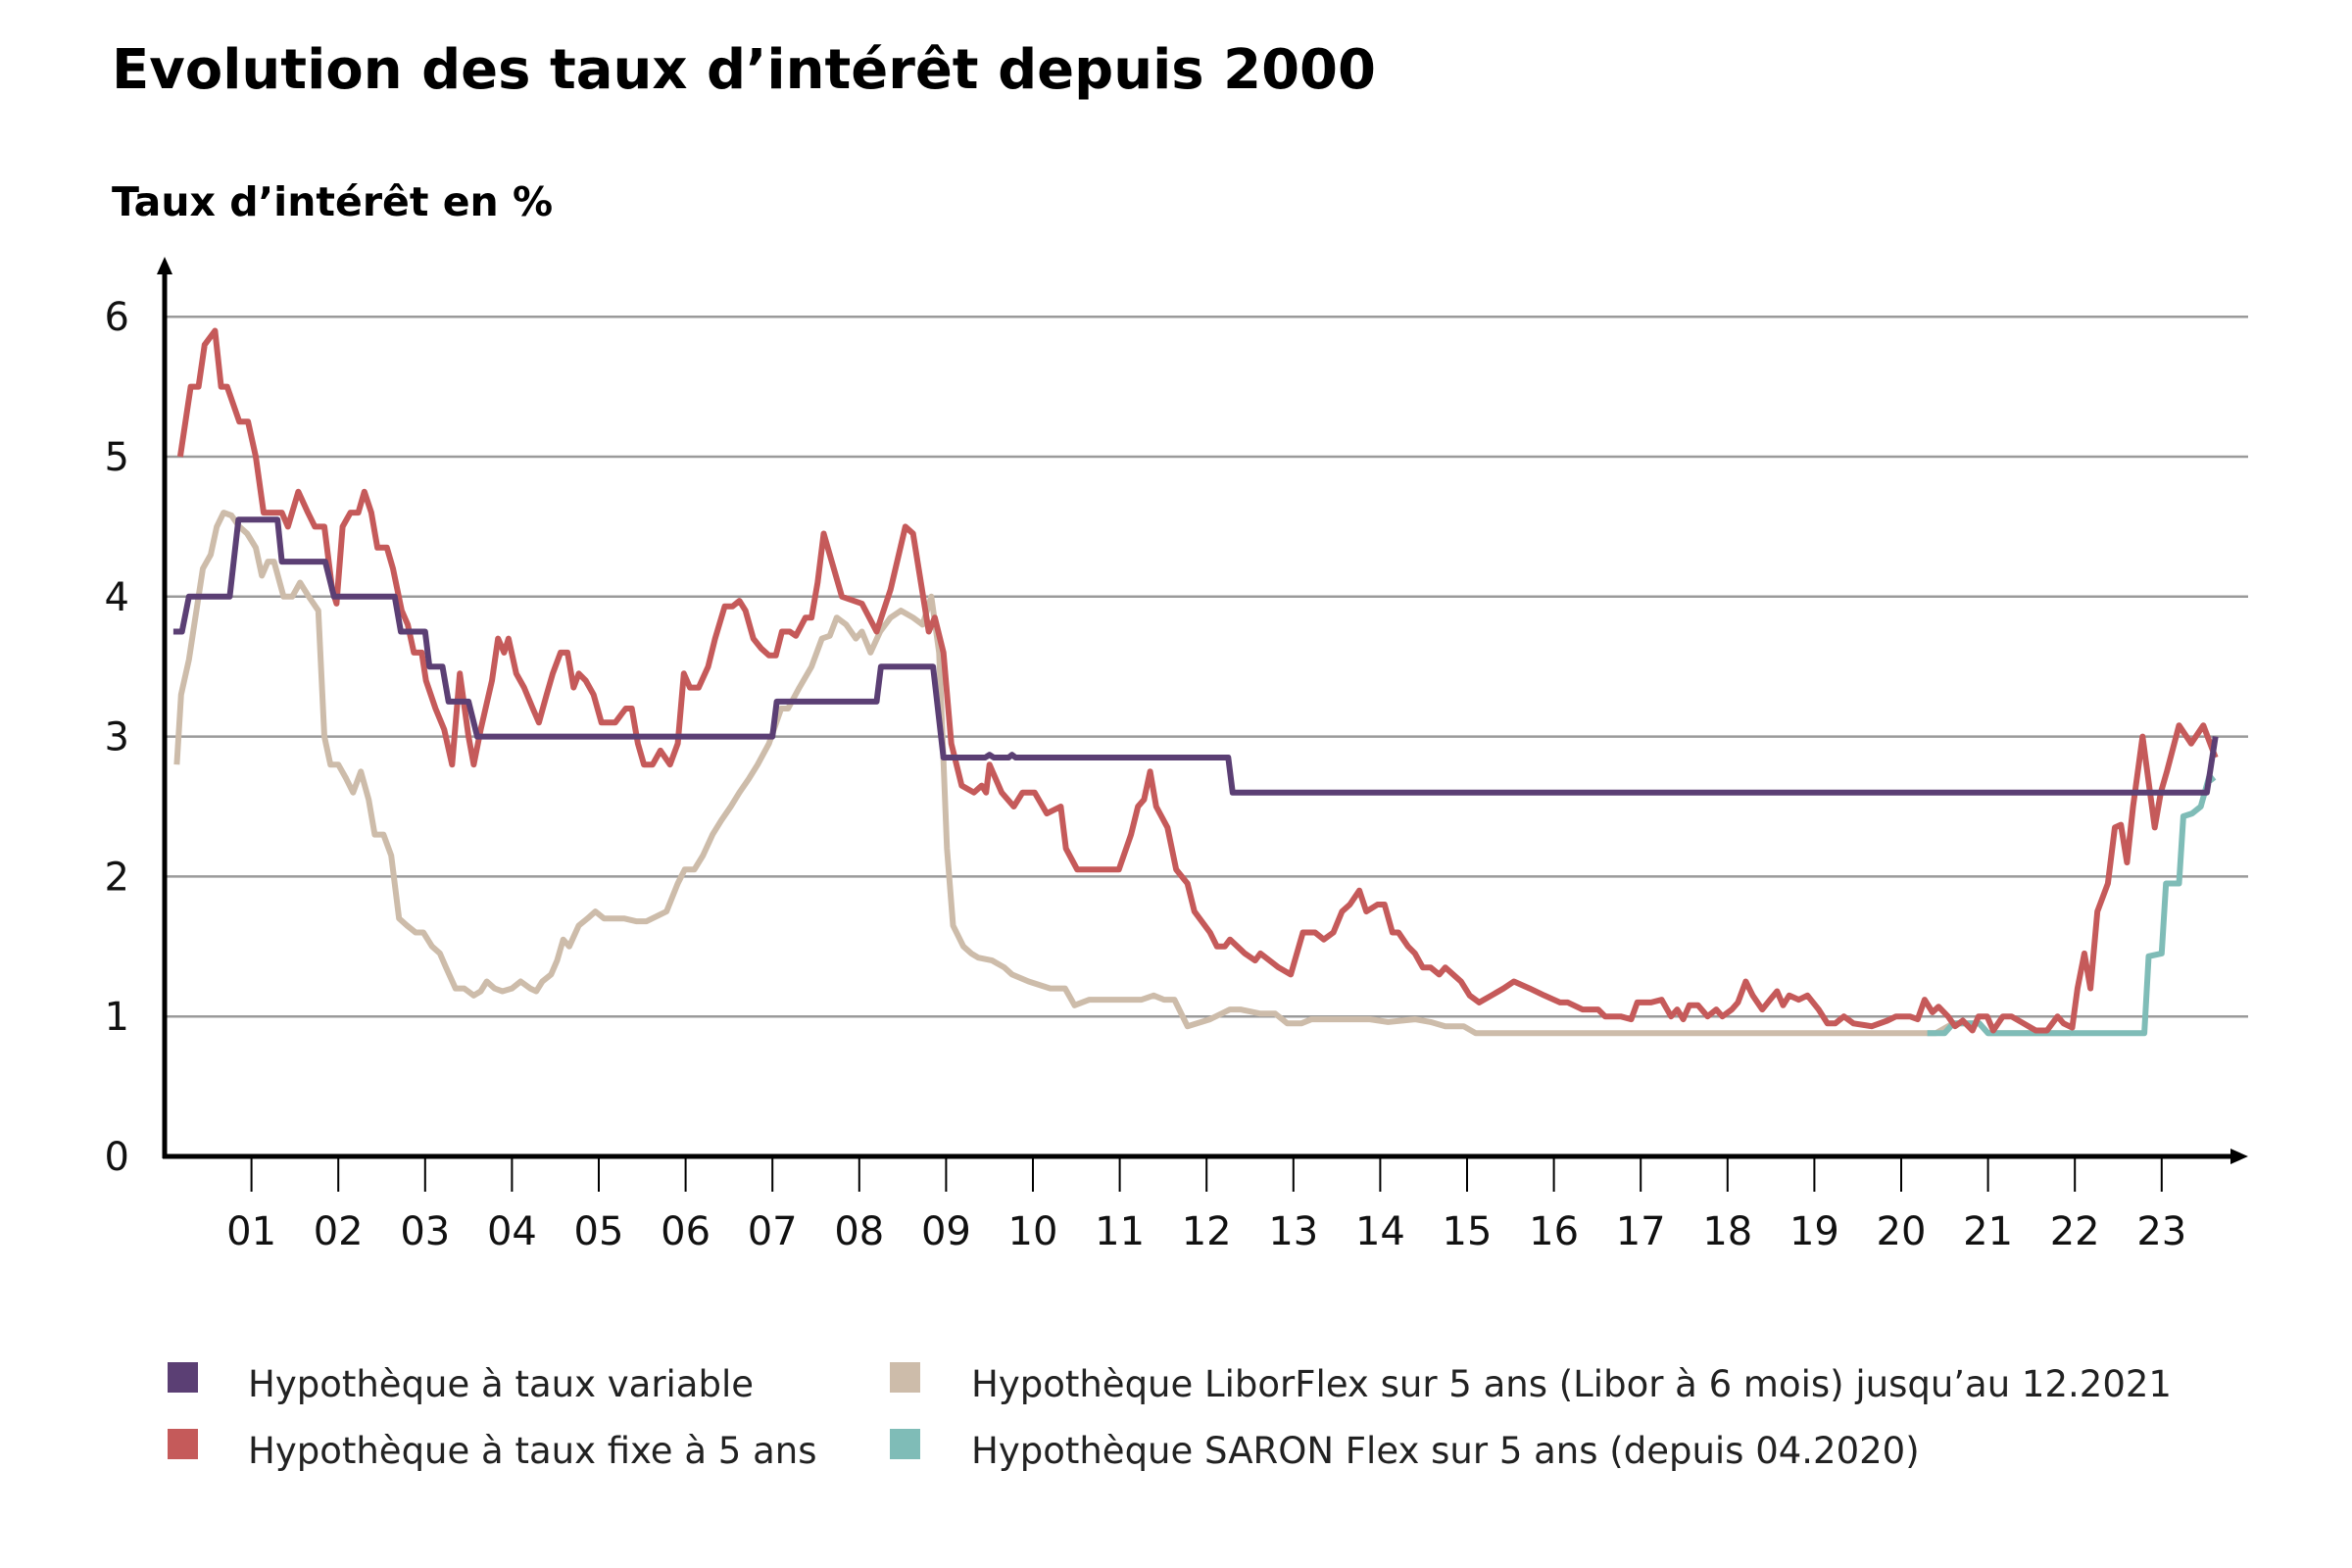  I want to click on legend-swatch-saron, so click(905, 1444).